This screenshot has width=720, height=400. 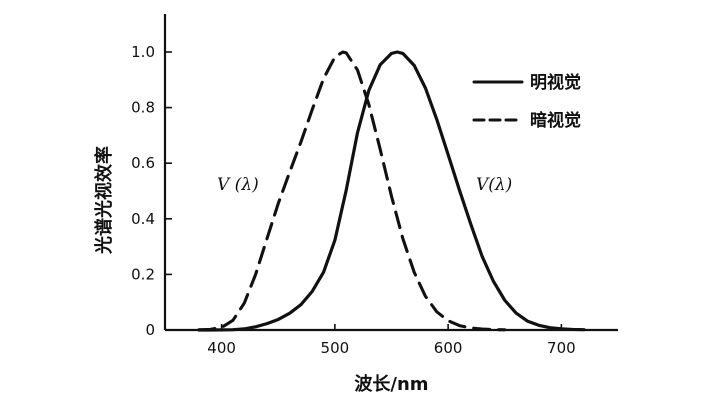 I want to click on y-tick-label: 0.4, so click(x=143, y=219).